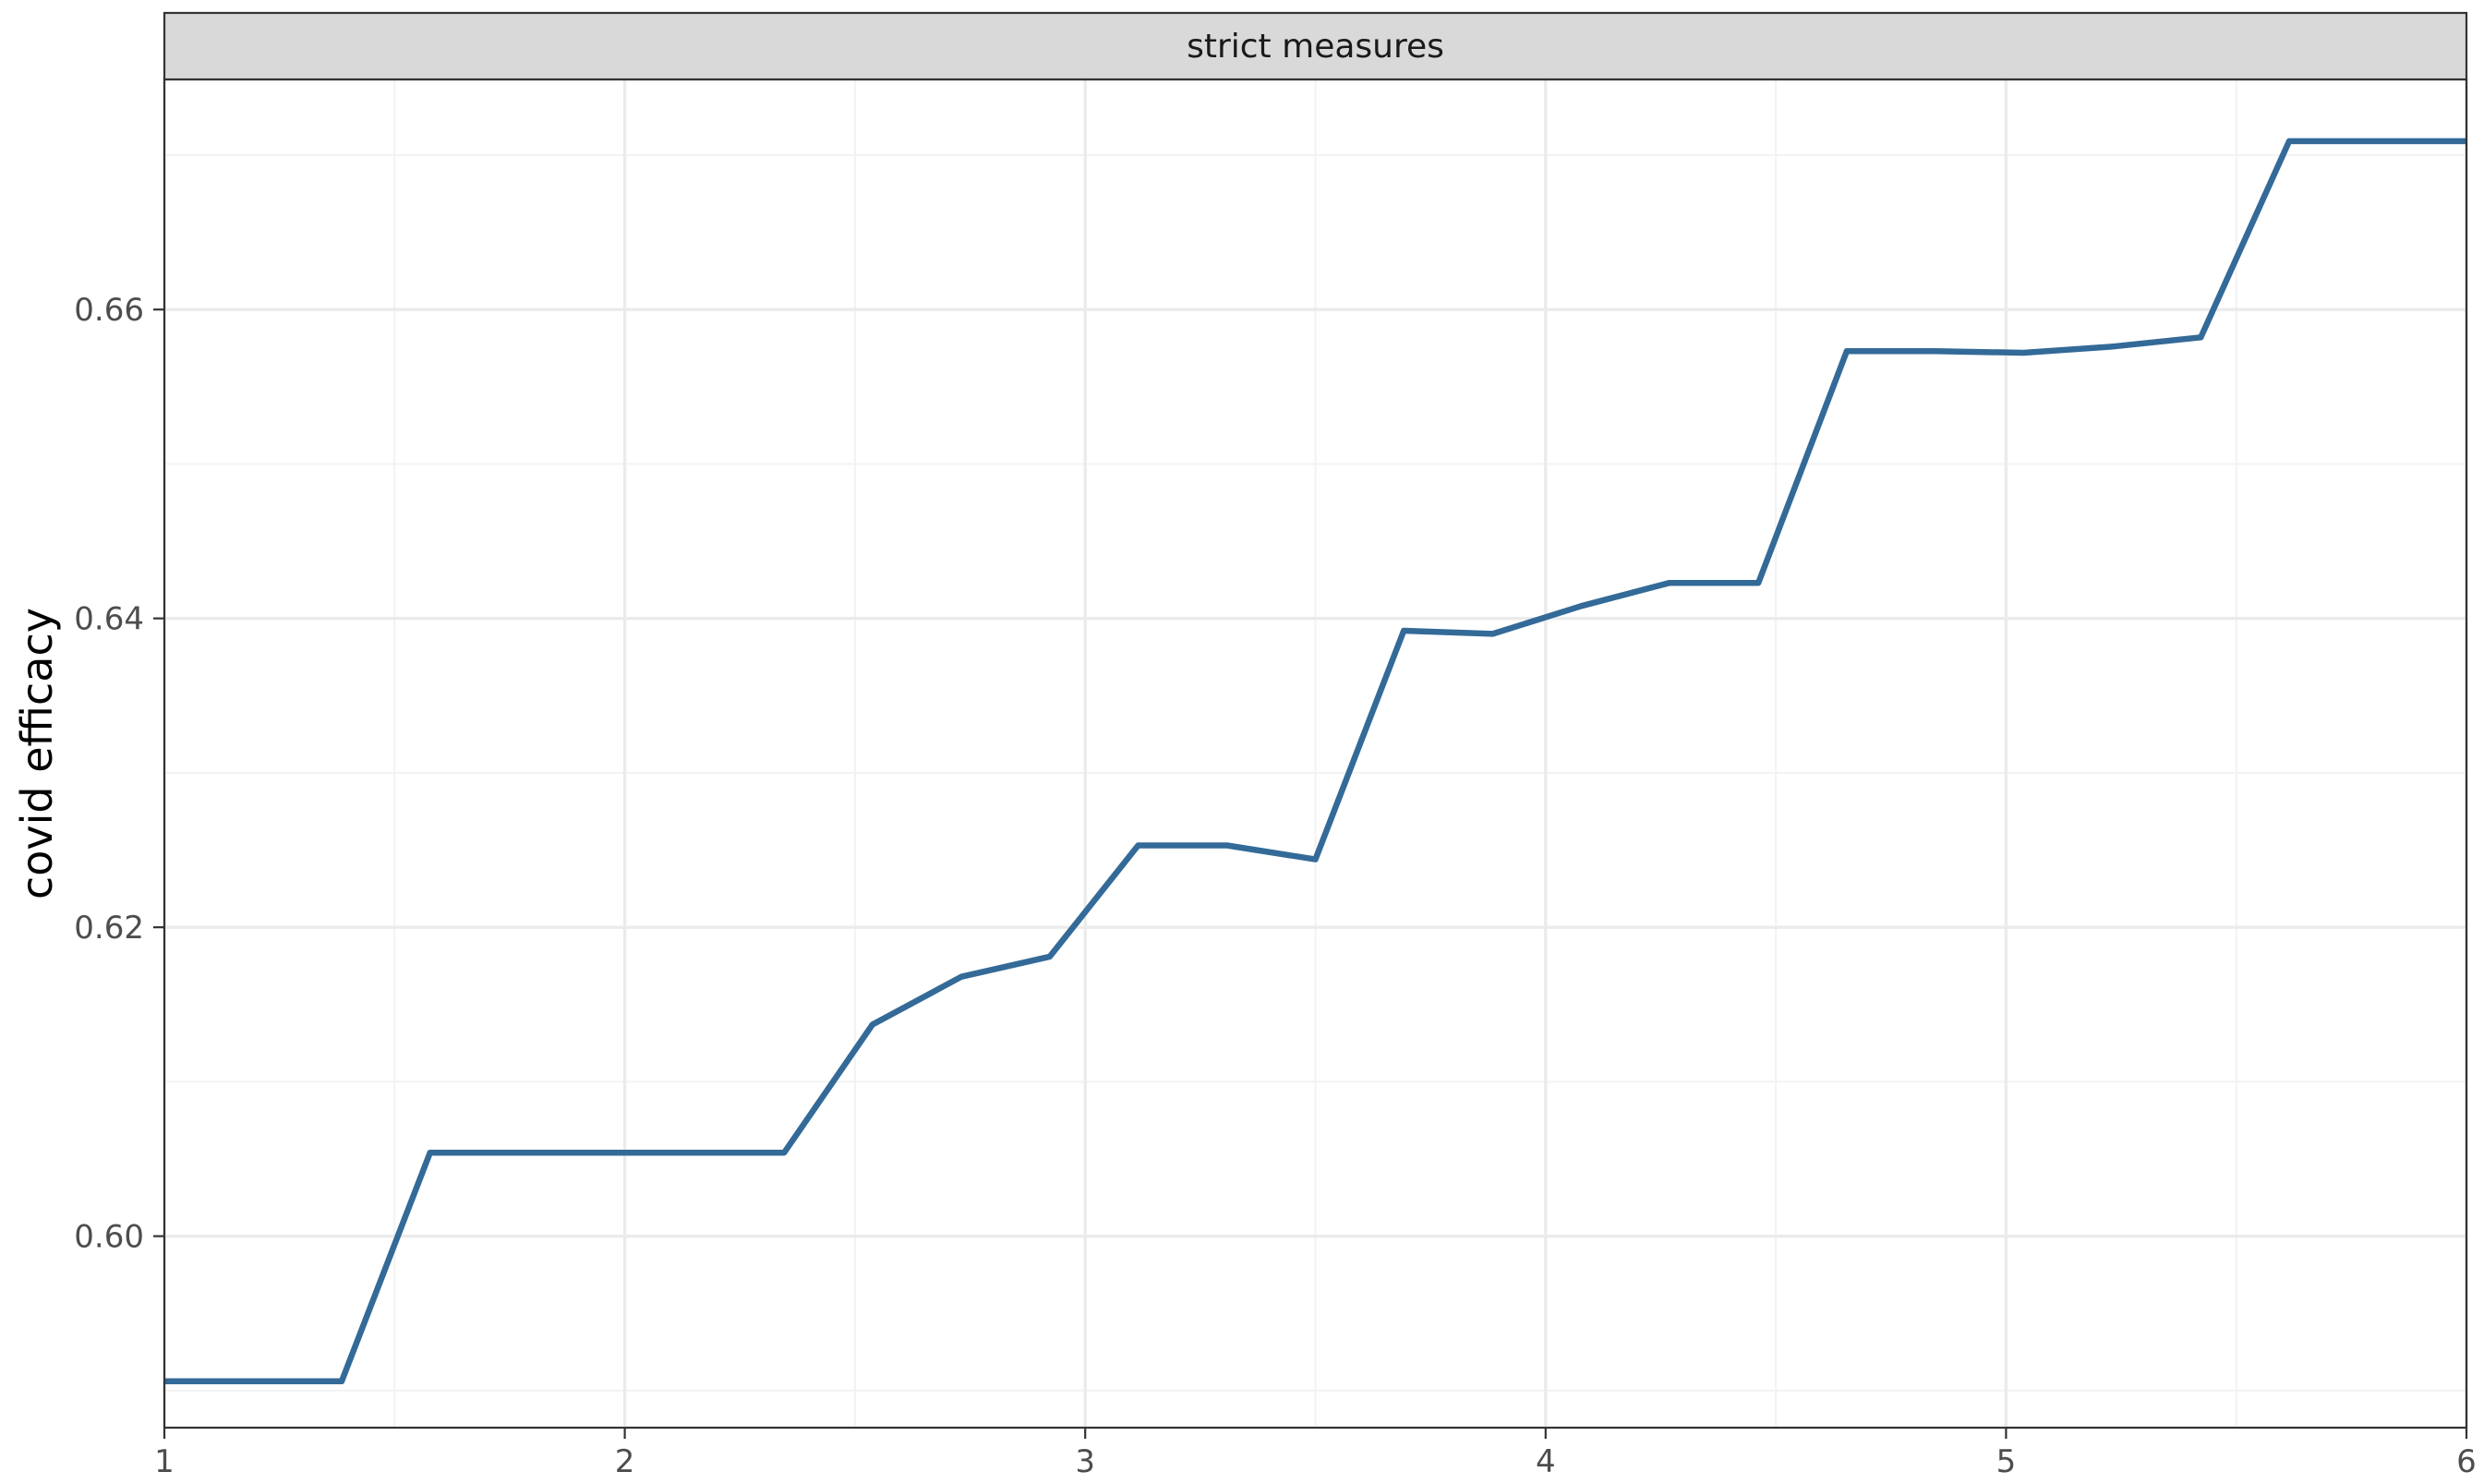 The width and height of the screenshot is (2484, 1484). I want to click on facet-strip-label: strict measures, so click(1315, 47).